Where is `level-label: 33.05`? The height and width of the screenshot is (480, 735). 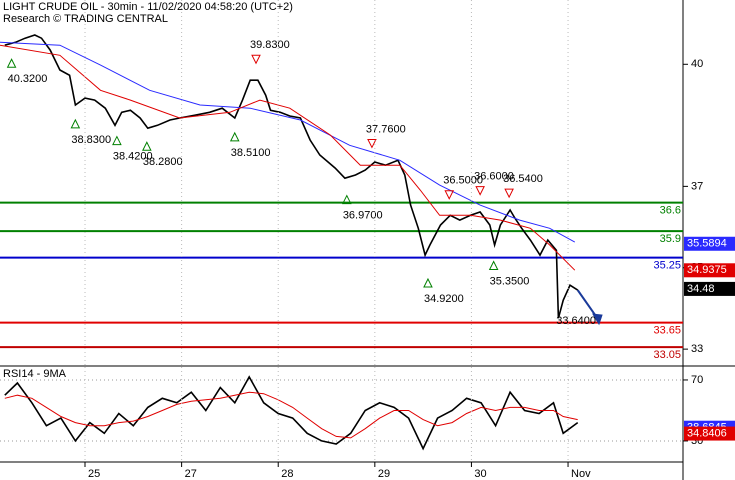
level-label: 33.05 is located at coordinates (667, 355).